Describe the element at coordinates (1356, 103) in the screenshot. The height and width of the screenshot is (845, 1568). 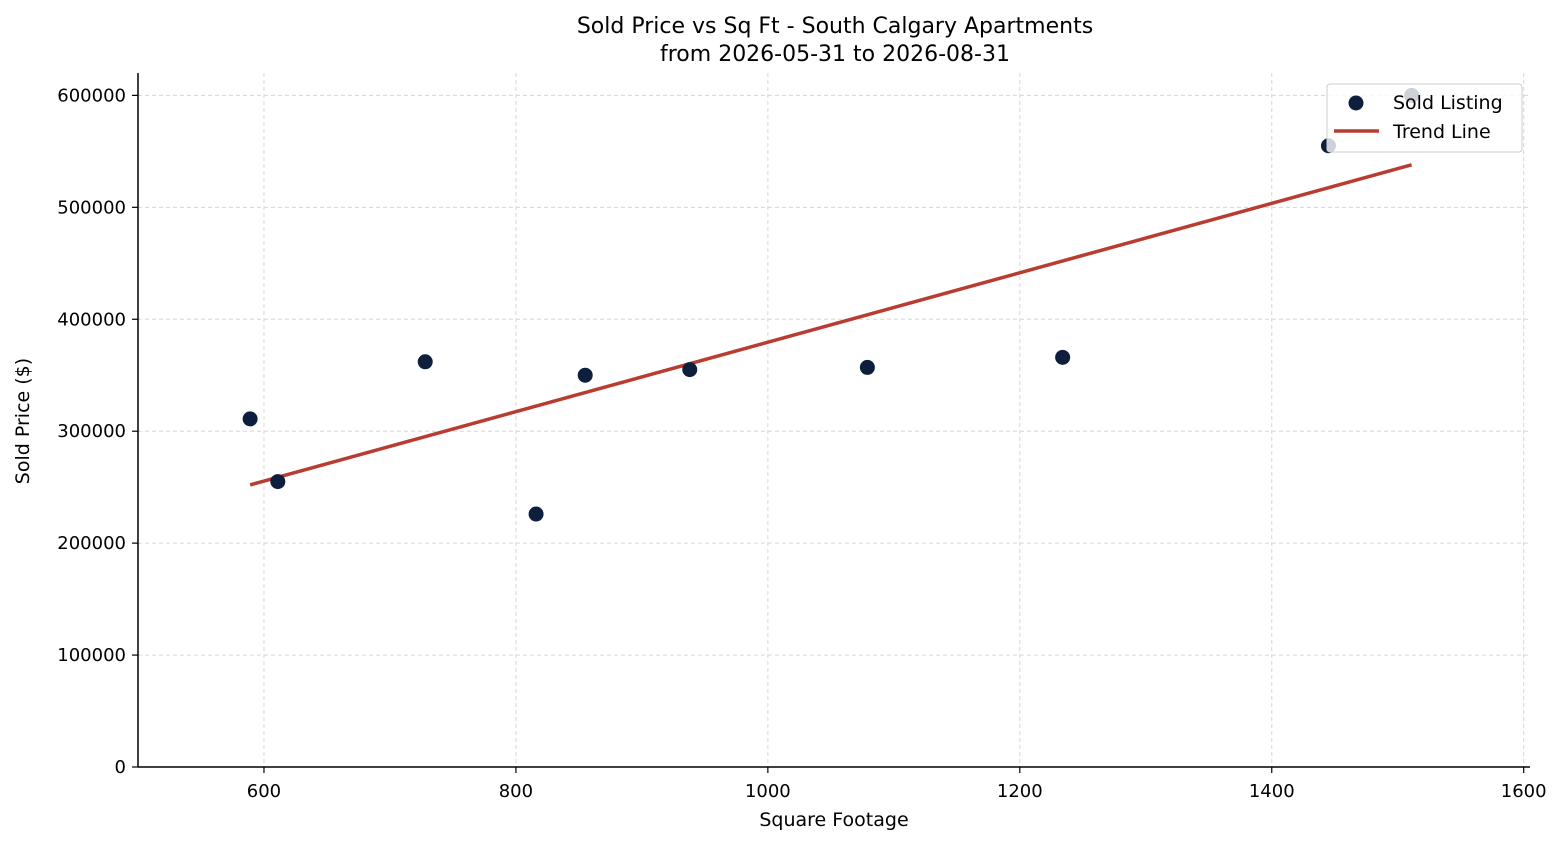
I see `legend-marker-sold-listing` at that location.